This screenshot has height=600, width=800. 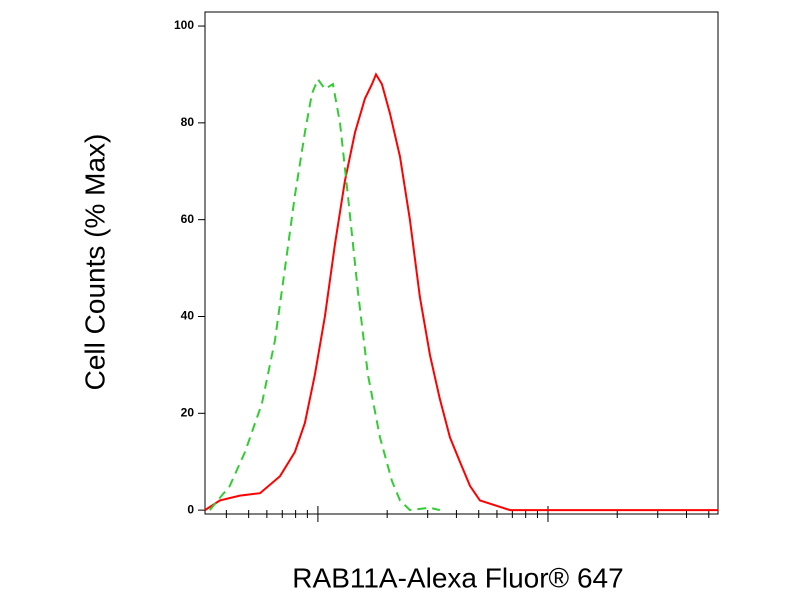 What do you see at coordinates (184, 25) in the screenshot?
I see `y-tick-label: 100` at bounding box center [184, 25].